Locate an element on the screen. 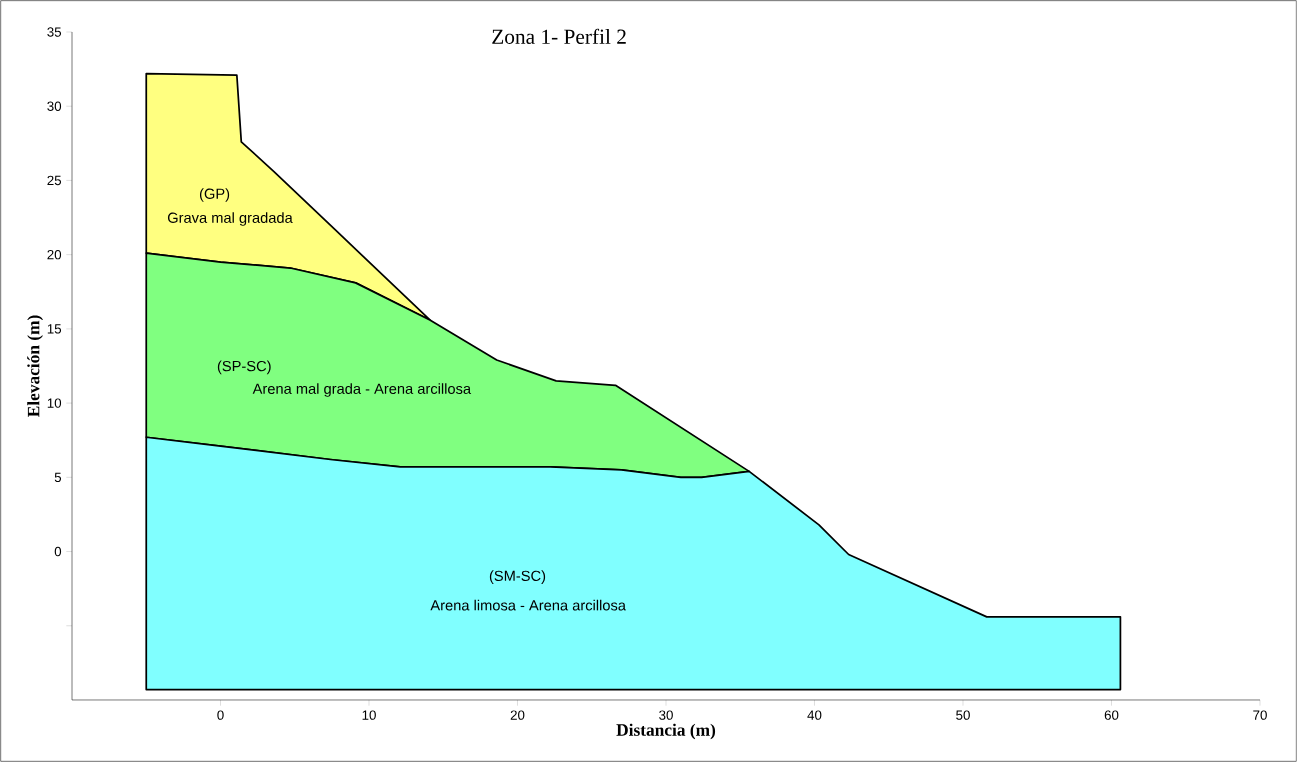 The width and height of the screenshot is (1297, 762). y-tick-label: 0 is located at coordinates (58, 551).